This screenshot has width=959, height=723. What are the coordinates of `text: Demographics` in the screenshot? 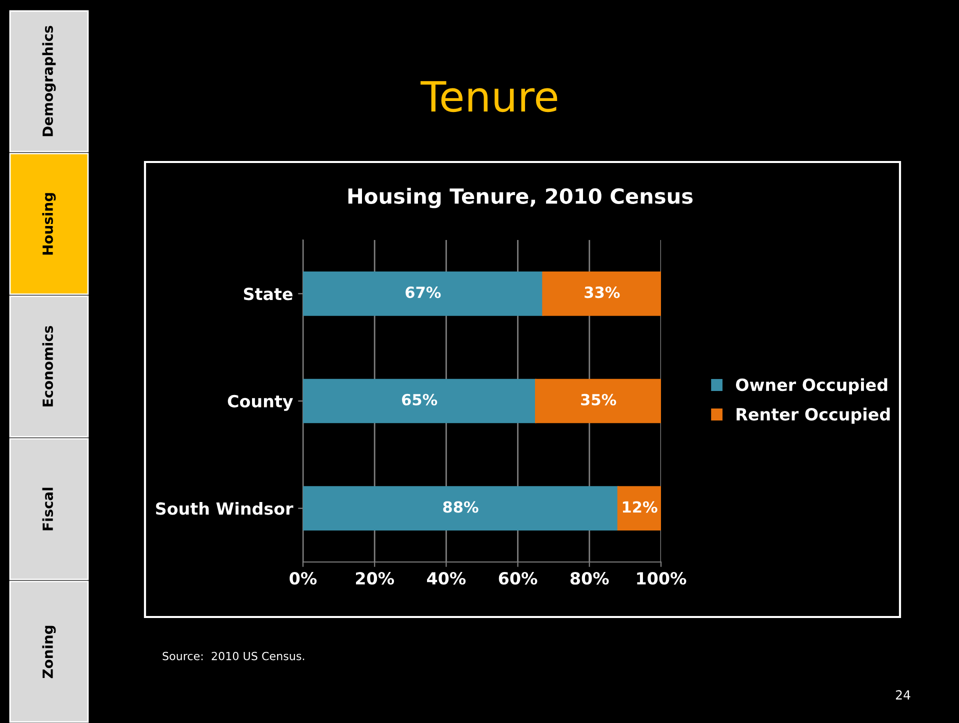 It's located at (49, 81).